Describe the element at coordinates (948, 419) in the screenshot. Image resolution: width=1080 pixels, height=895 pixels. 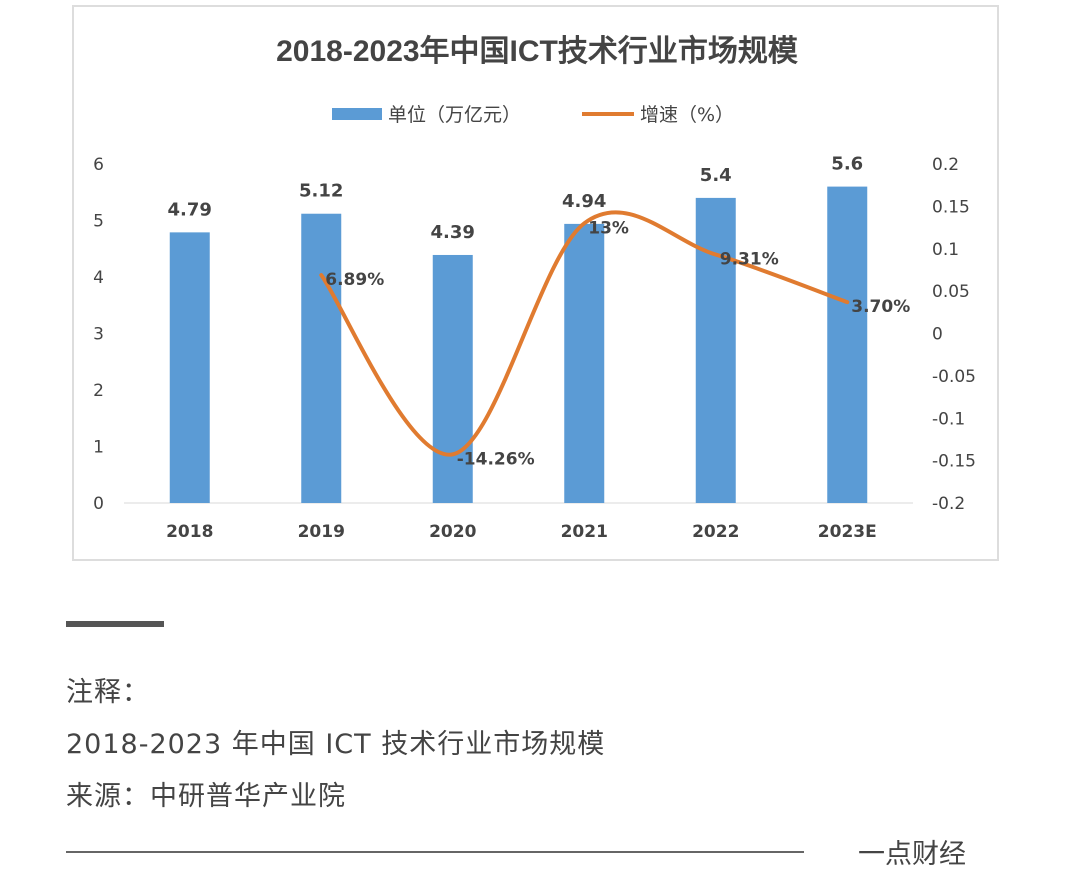
I see `right-axis-tick: -0.1` at that location.